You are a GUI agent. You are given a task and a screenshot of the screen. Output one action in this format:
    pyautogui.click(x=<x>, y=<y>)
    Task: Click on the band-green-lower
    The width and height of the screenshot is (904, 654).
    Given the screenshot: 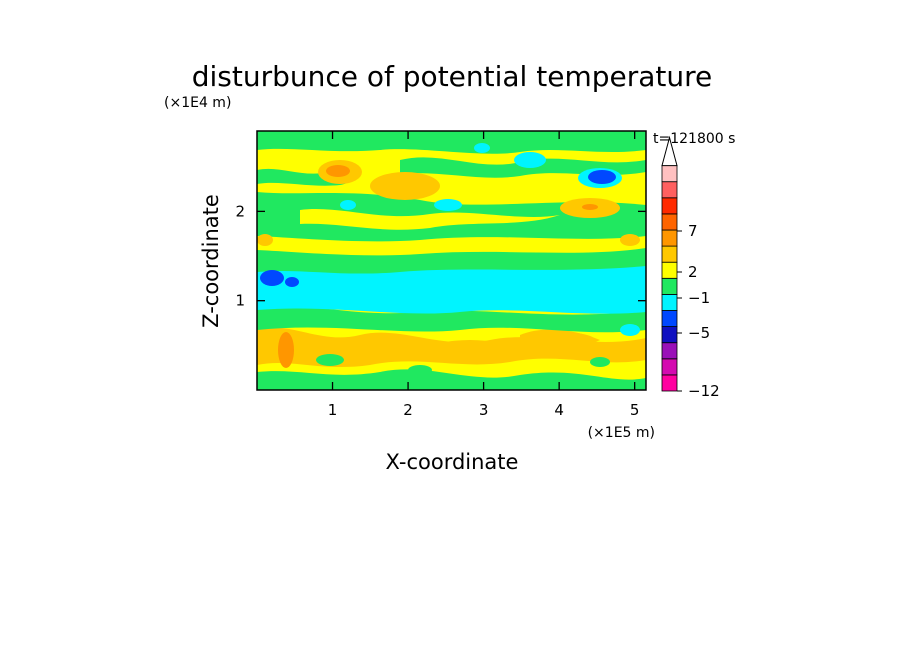 What is the action you would take?
    pyautogui.click(x=451, y=318)
    